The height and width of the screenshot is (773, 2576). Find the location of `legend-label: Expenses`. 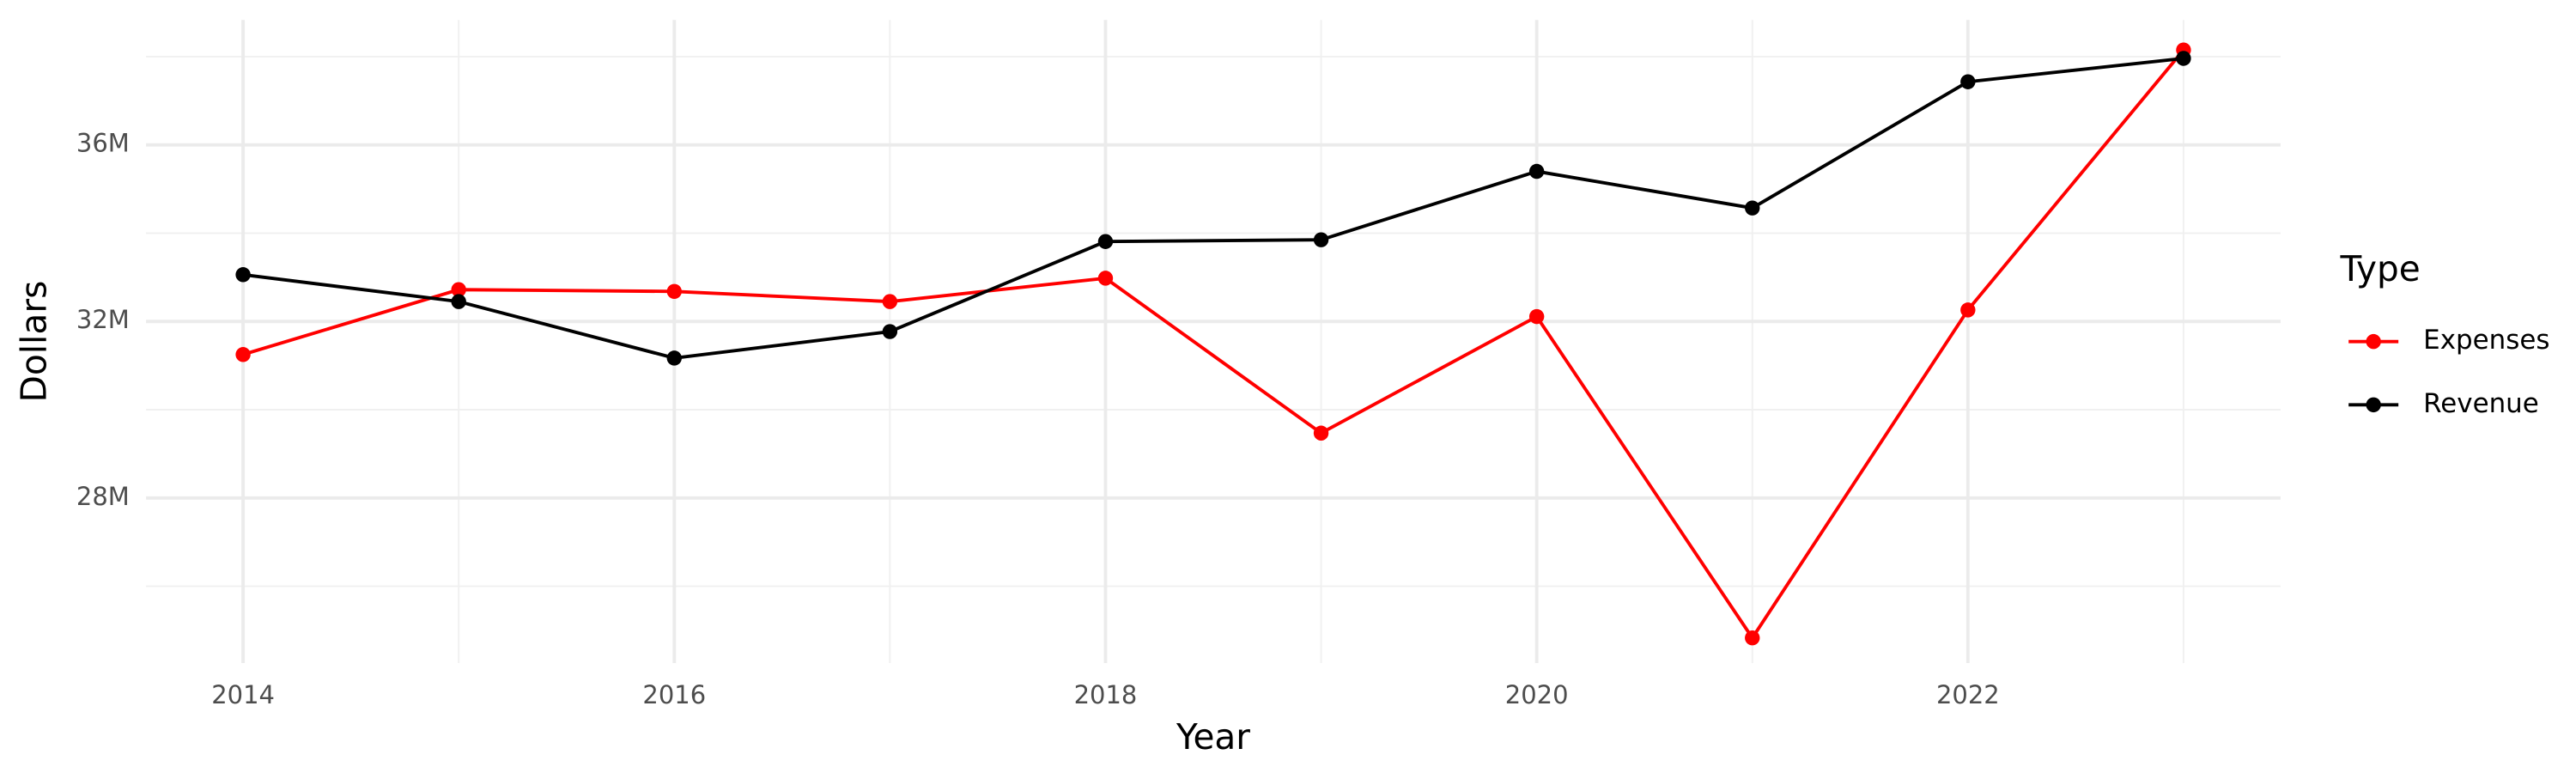

legend-label: Expenses is located at coordinates (2486, 340).